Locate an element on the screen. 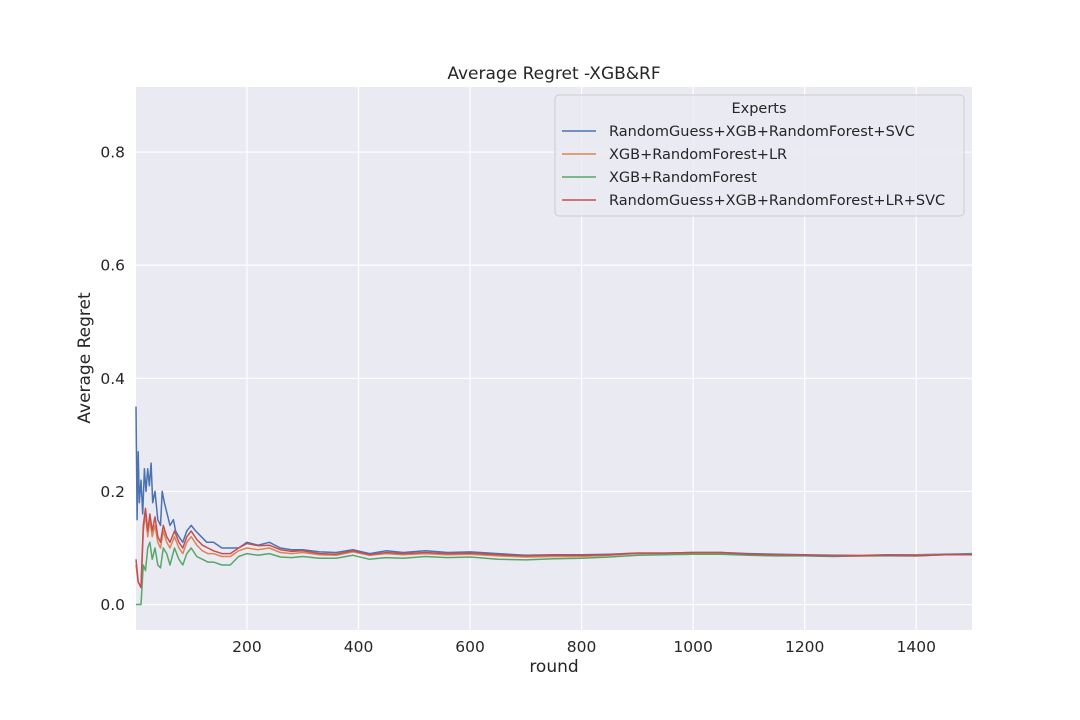 The image size is (1080, 720). y-tick-label: 0.2 is located at coordinates (112, 492).